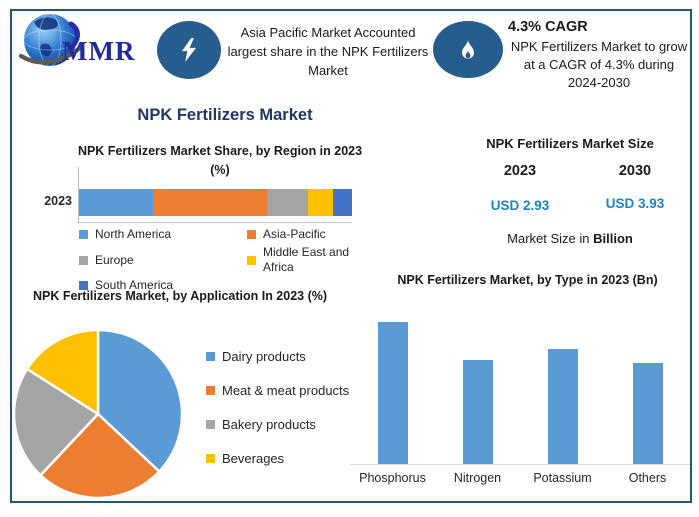 This screenshot has width=699, height=517. I want to click on legend-item: Meat & meat products, so click(286, 390).